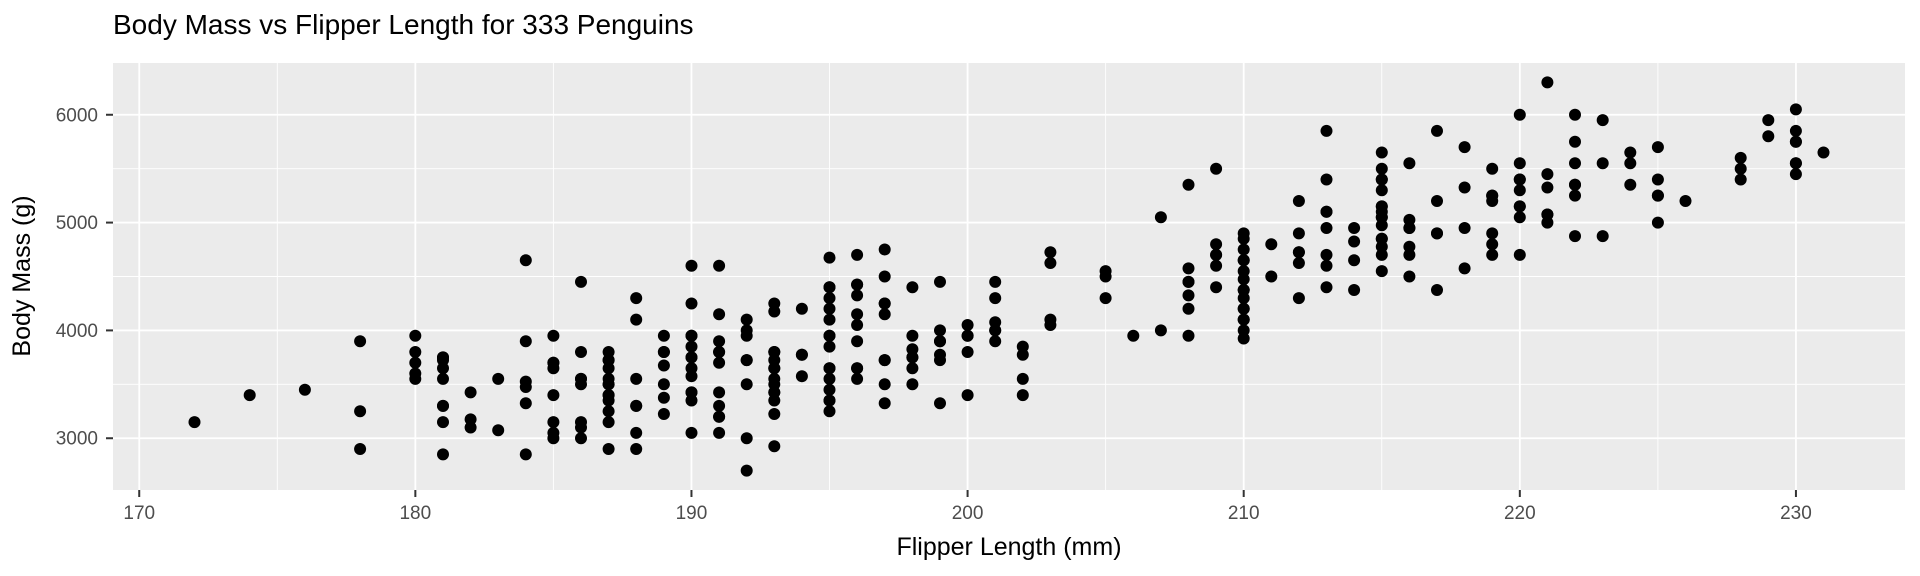  What do you see at coordinates (1520, 513) in the screenshot?
I see `x-tick-label: 220` at bounding box center [1520, 513].